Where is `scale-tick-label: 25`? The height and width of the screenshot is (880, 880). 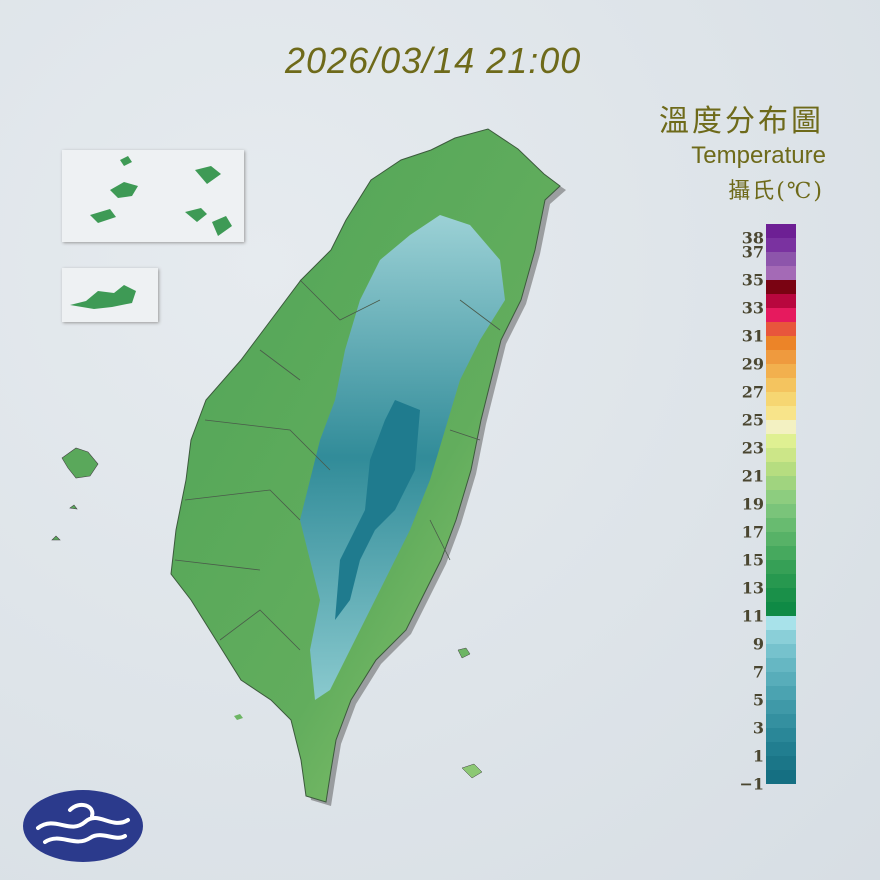 scale-tick-label: 25 is located at coordinates (752, 420).